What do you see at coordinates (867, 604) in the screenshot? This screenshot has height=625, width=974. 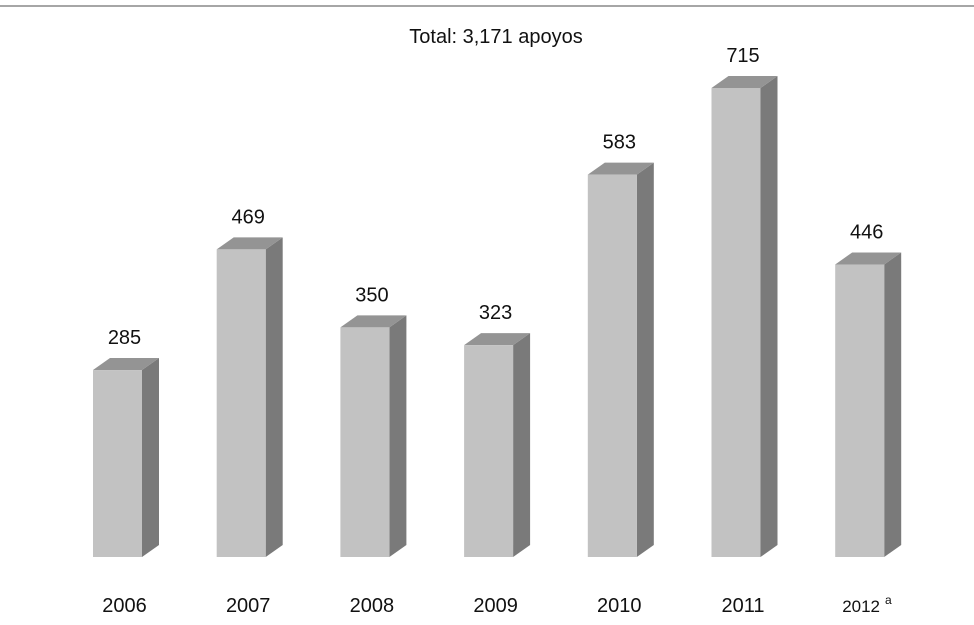 I see `category-label-2012: 2012 a` at bounding box center [867, 604].